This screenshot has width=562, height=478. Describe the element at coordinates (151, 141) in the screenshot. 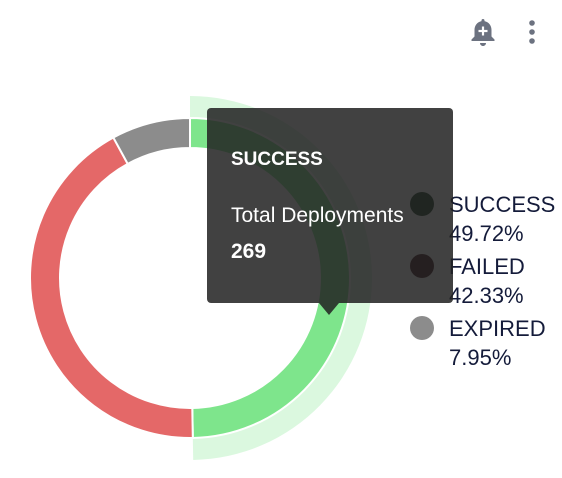

I see `slice-expired` at that location.